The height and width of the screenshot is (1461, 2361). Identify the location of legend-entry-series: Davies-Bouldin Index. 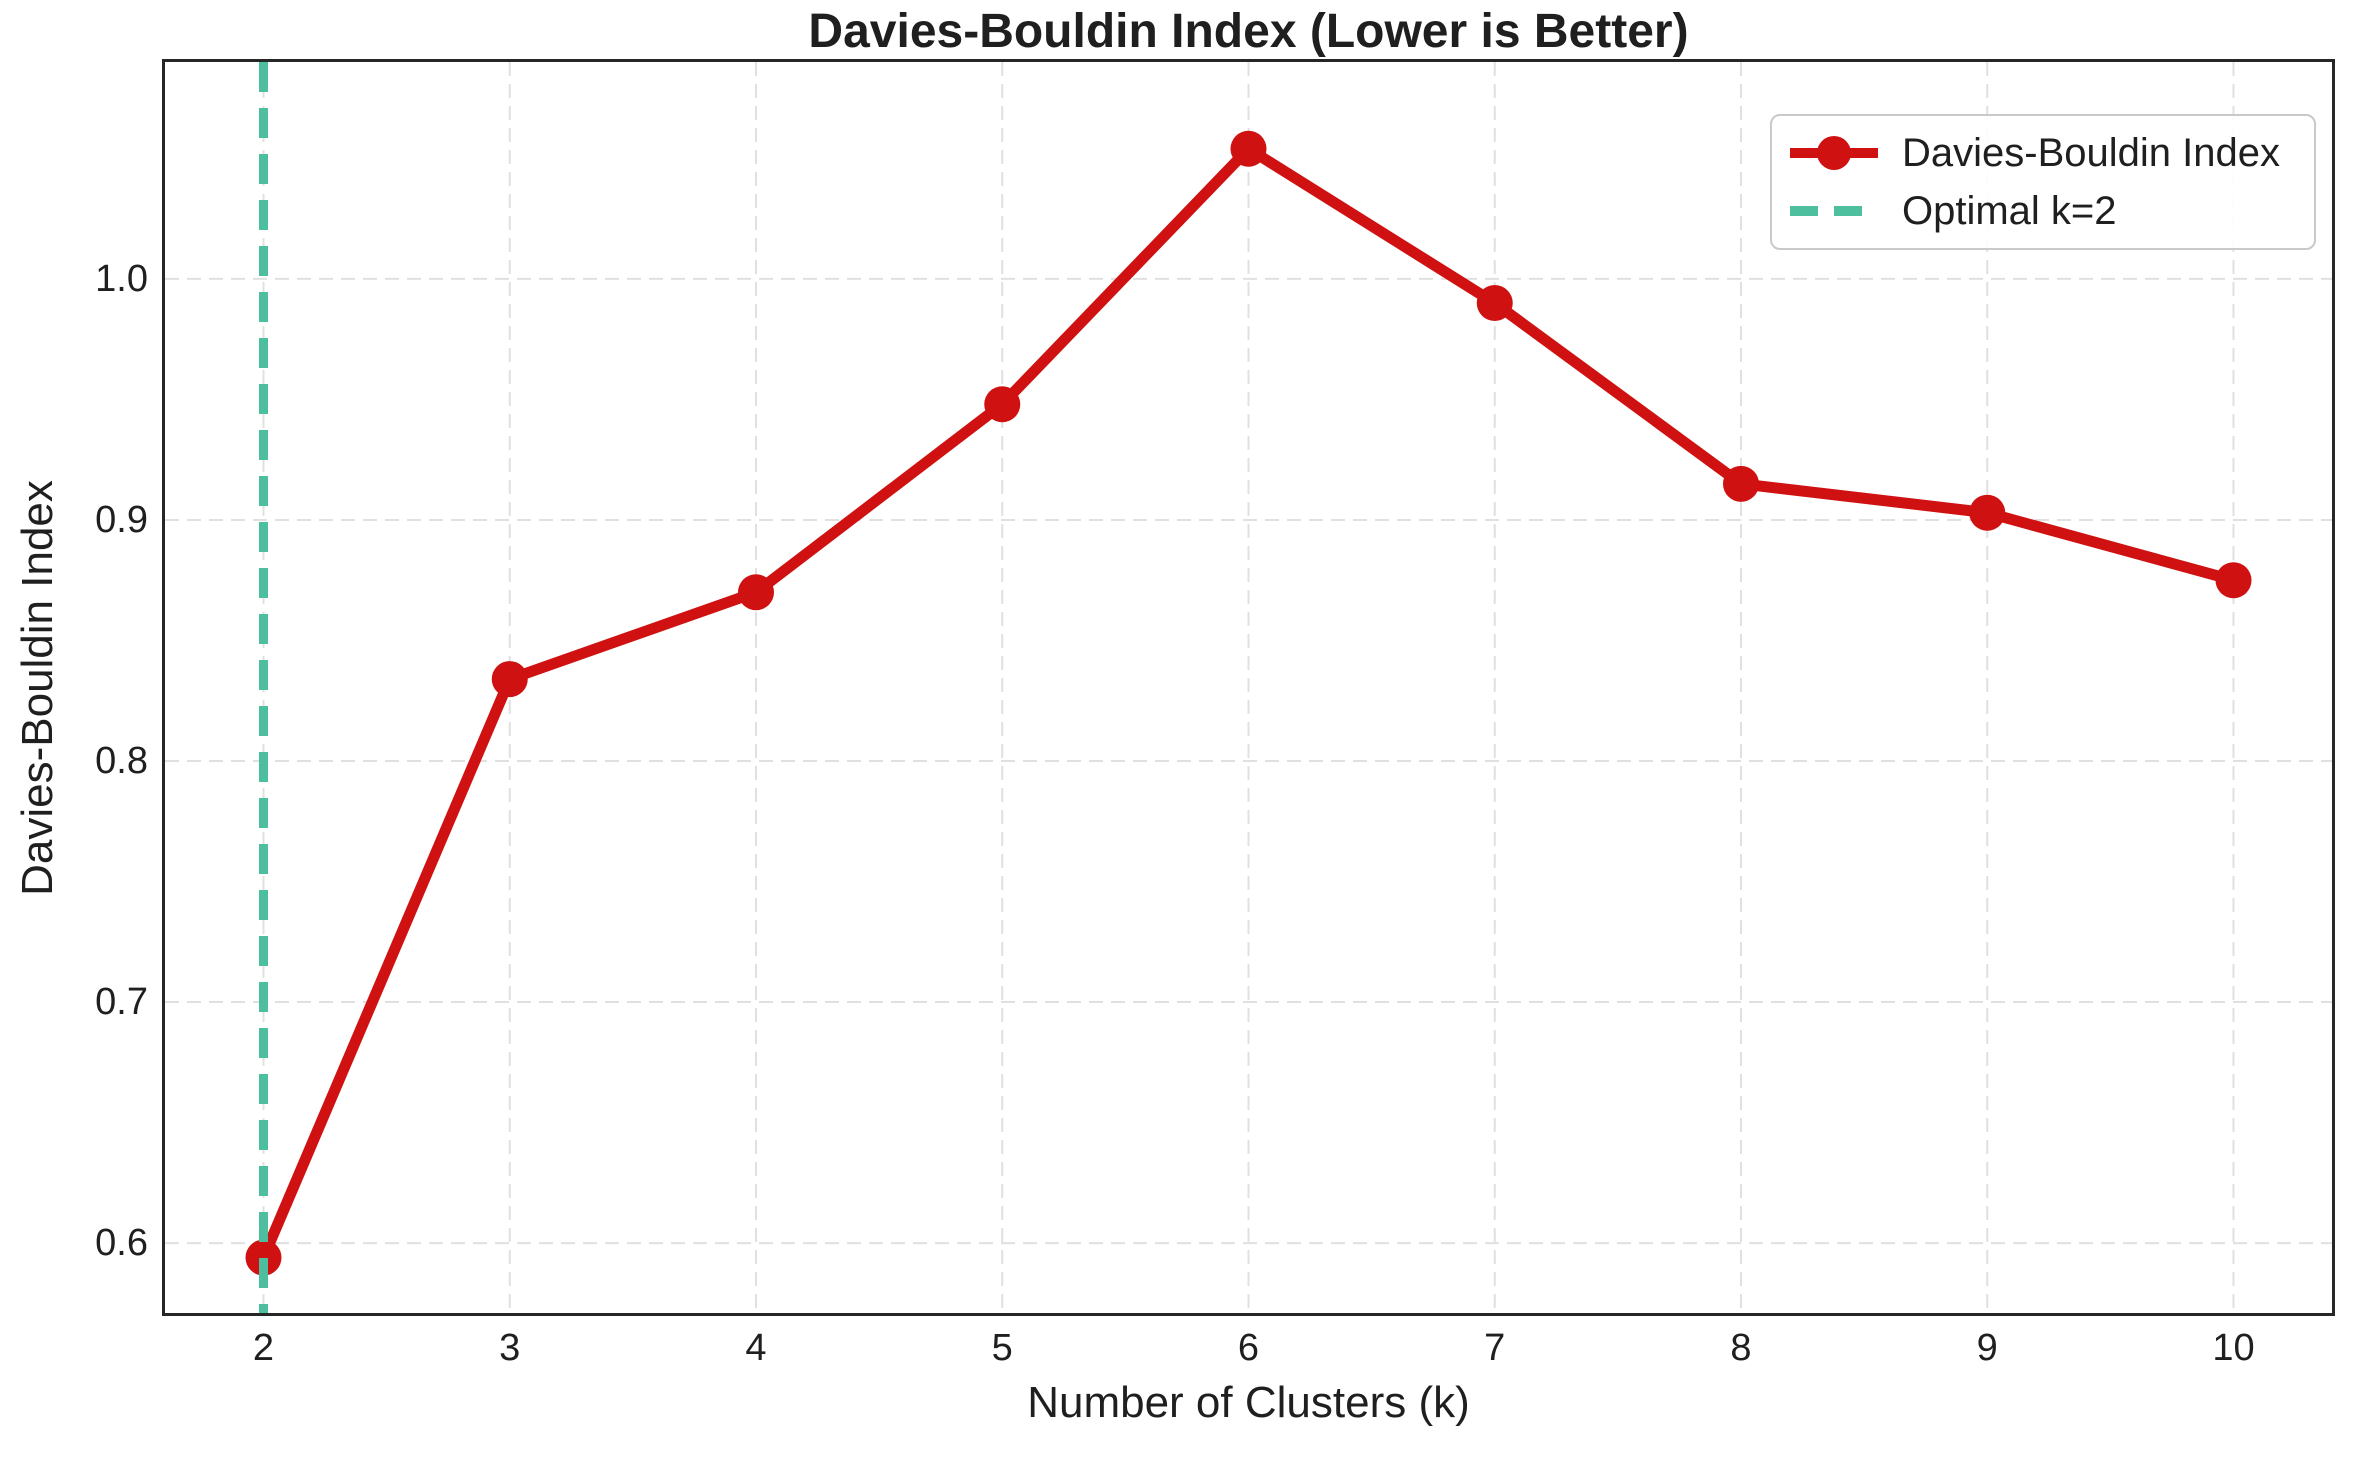
(2041, 153).